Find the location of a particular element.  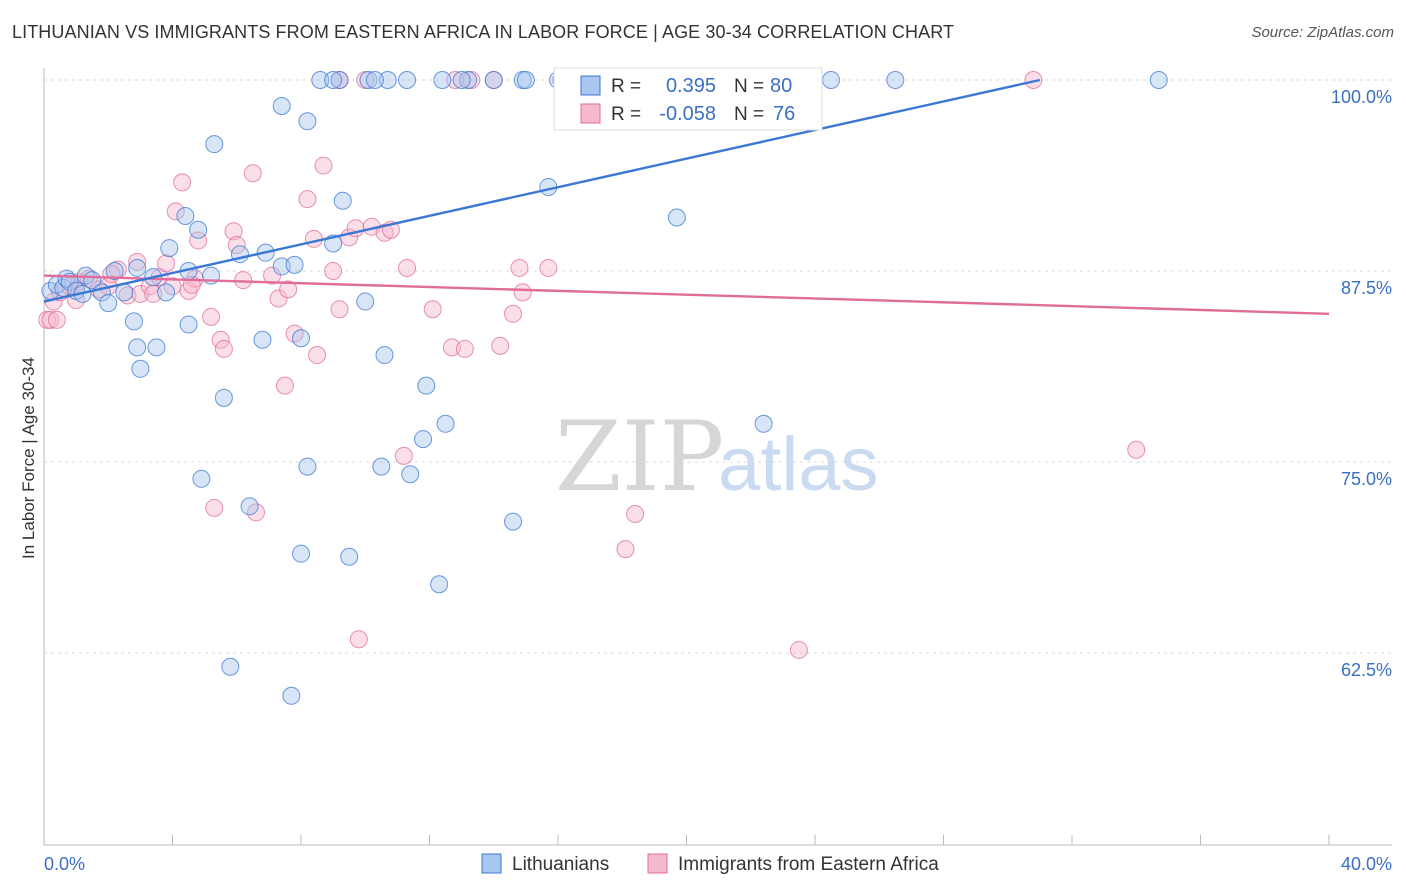

legend-swatch-eastern-africa is located at coordinates (657, 863).